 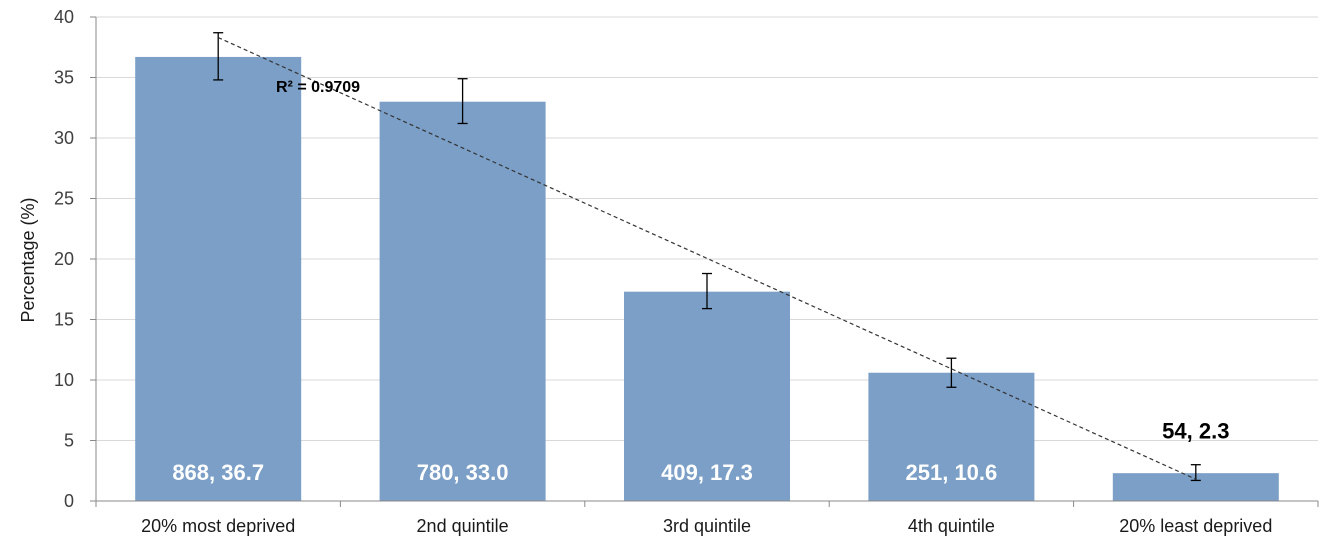 I want to click on y-tick-label: 0, so click(x=69, y=501).